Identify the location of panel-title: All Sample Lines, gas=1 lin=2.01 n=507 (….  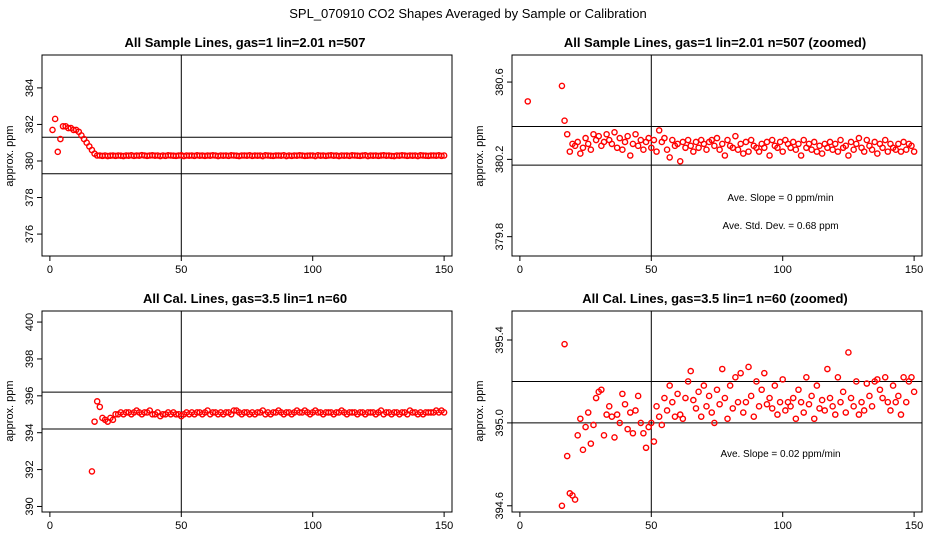
(715, 42).